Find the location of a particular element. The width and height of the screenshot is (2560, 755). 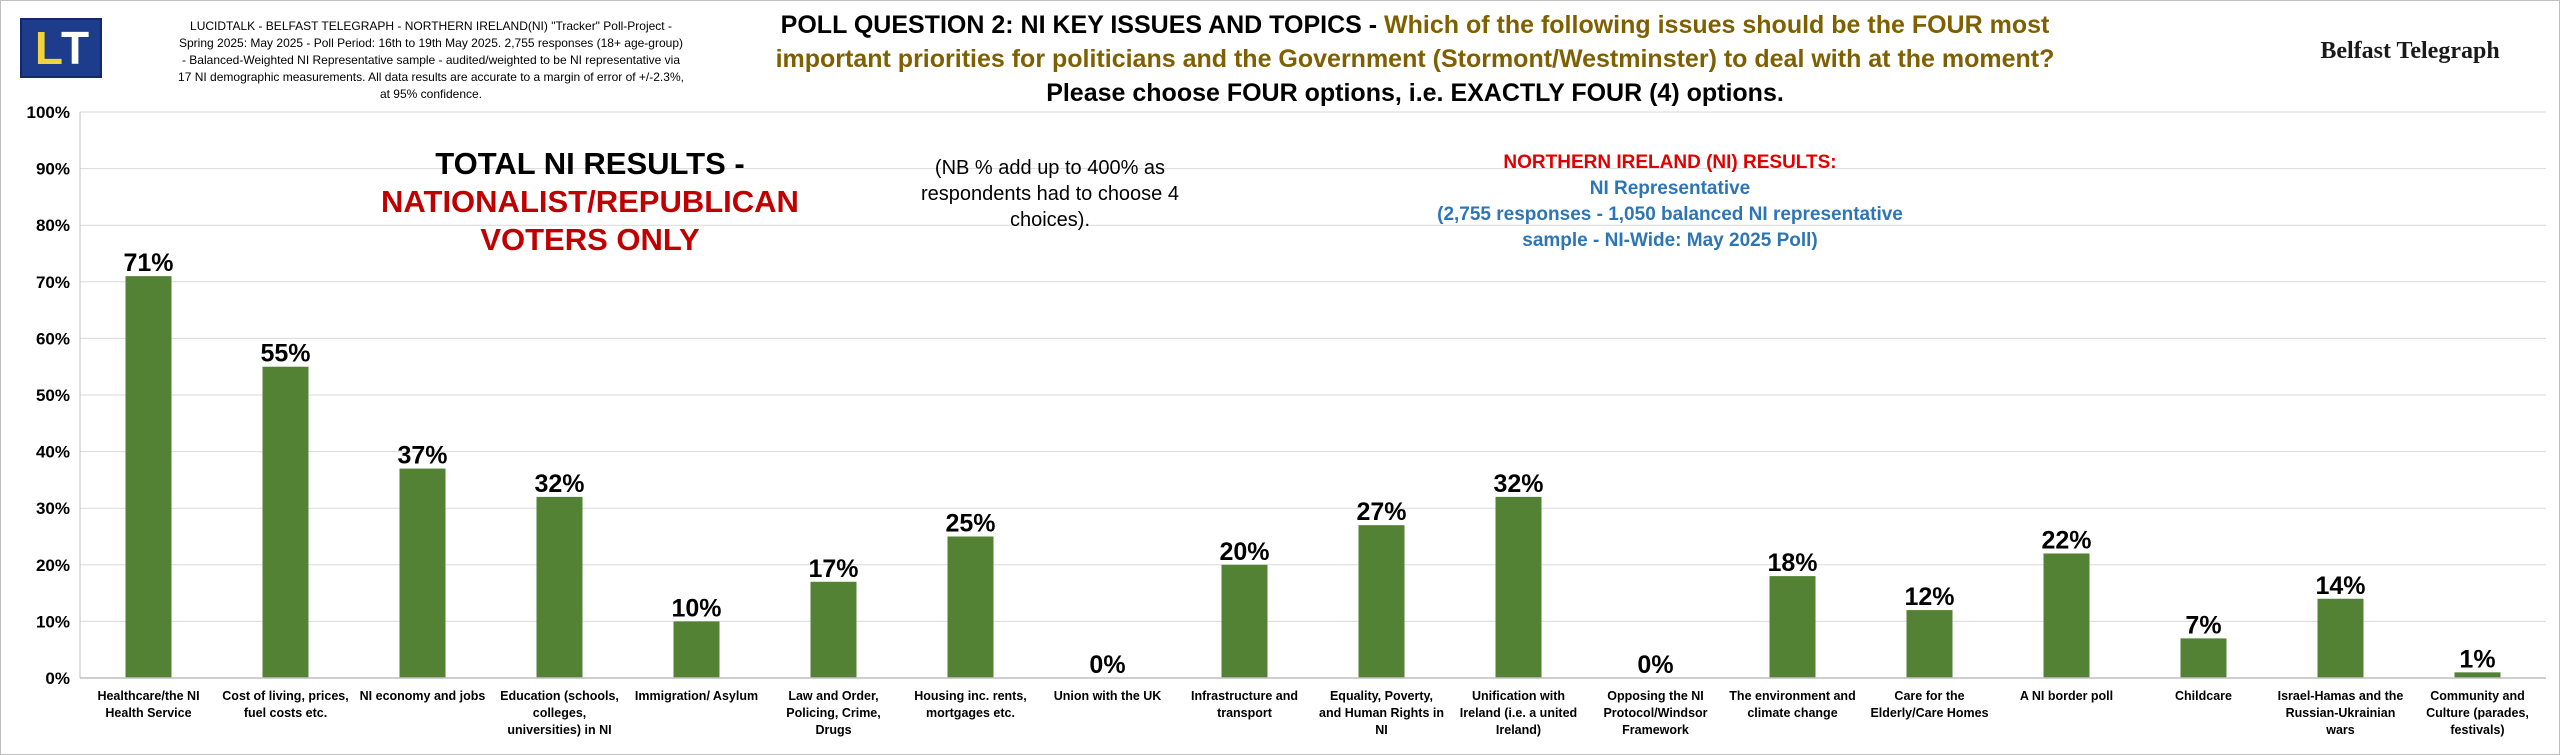

data-label: 1% is located at coordinates (2477, 659).